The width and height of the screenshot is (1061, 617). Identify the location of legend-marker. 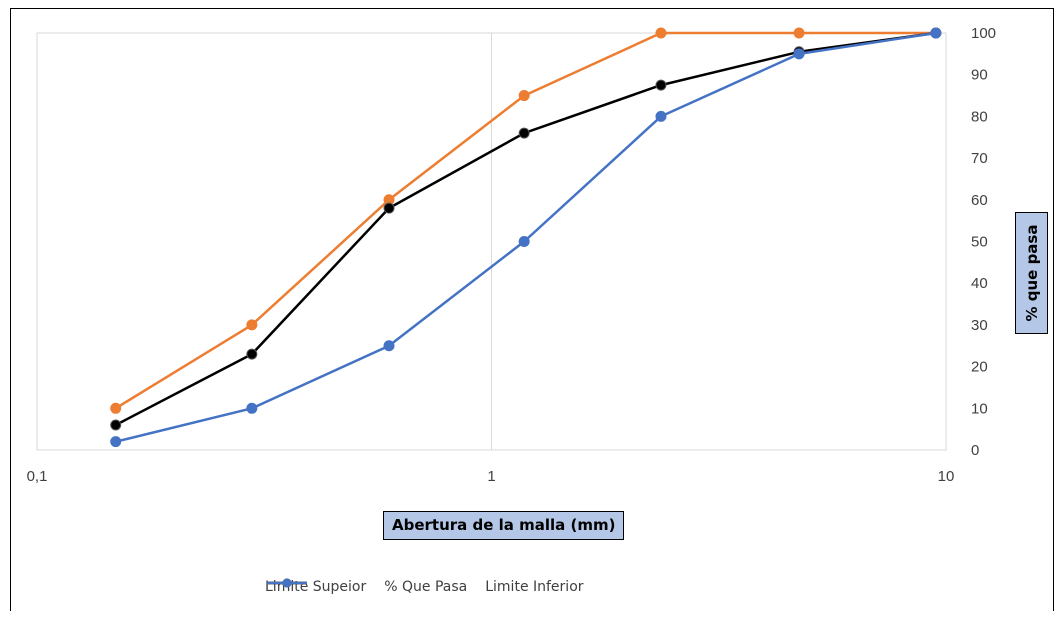
(287, 583).